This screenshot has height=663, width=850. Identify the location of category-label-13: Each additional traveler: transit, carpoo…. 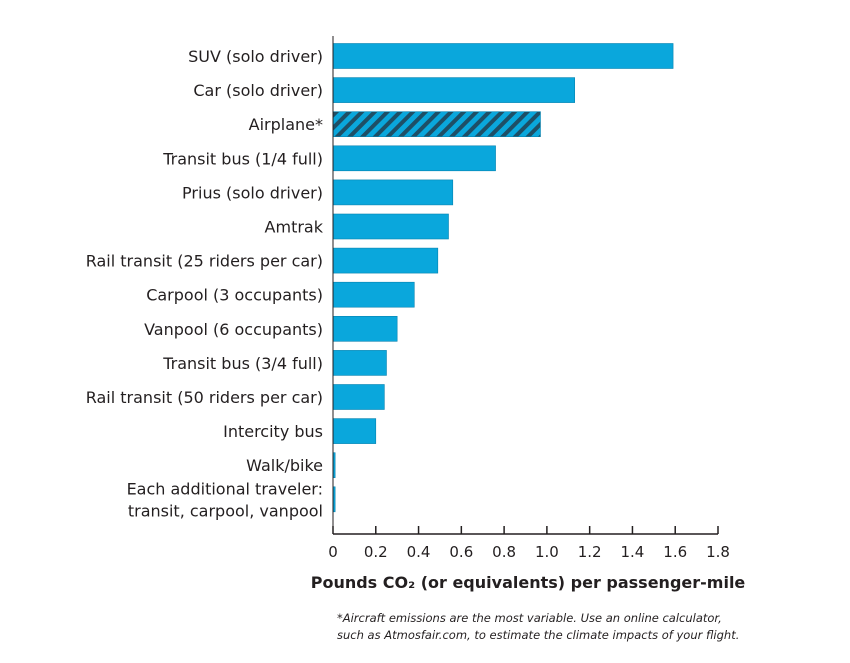
(225, 499).